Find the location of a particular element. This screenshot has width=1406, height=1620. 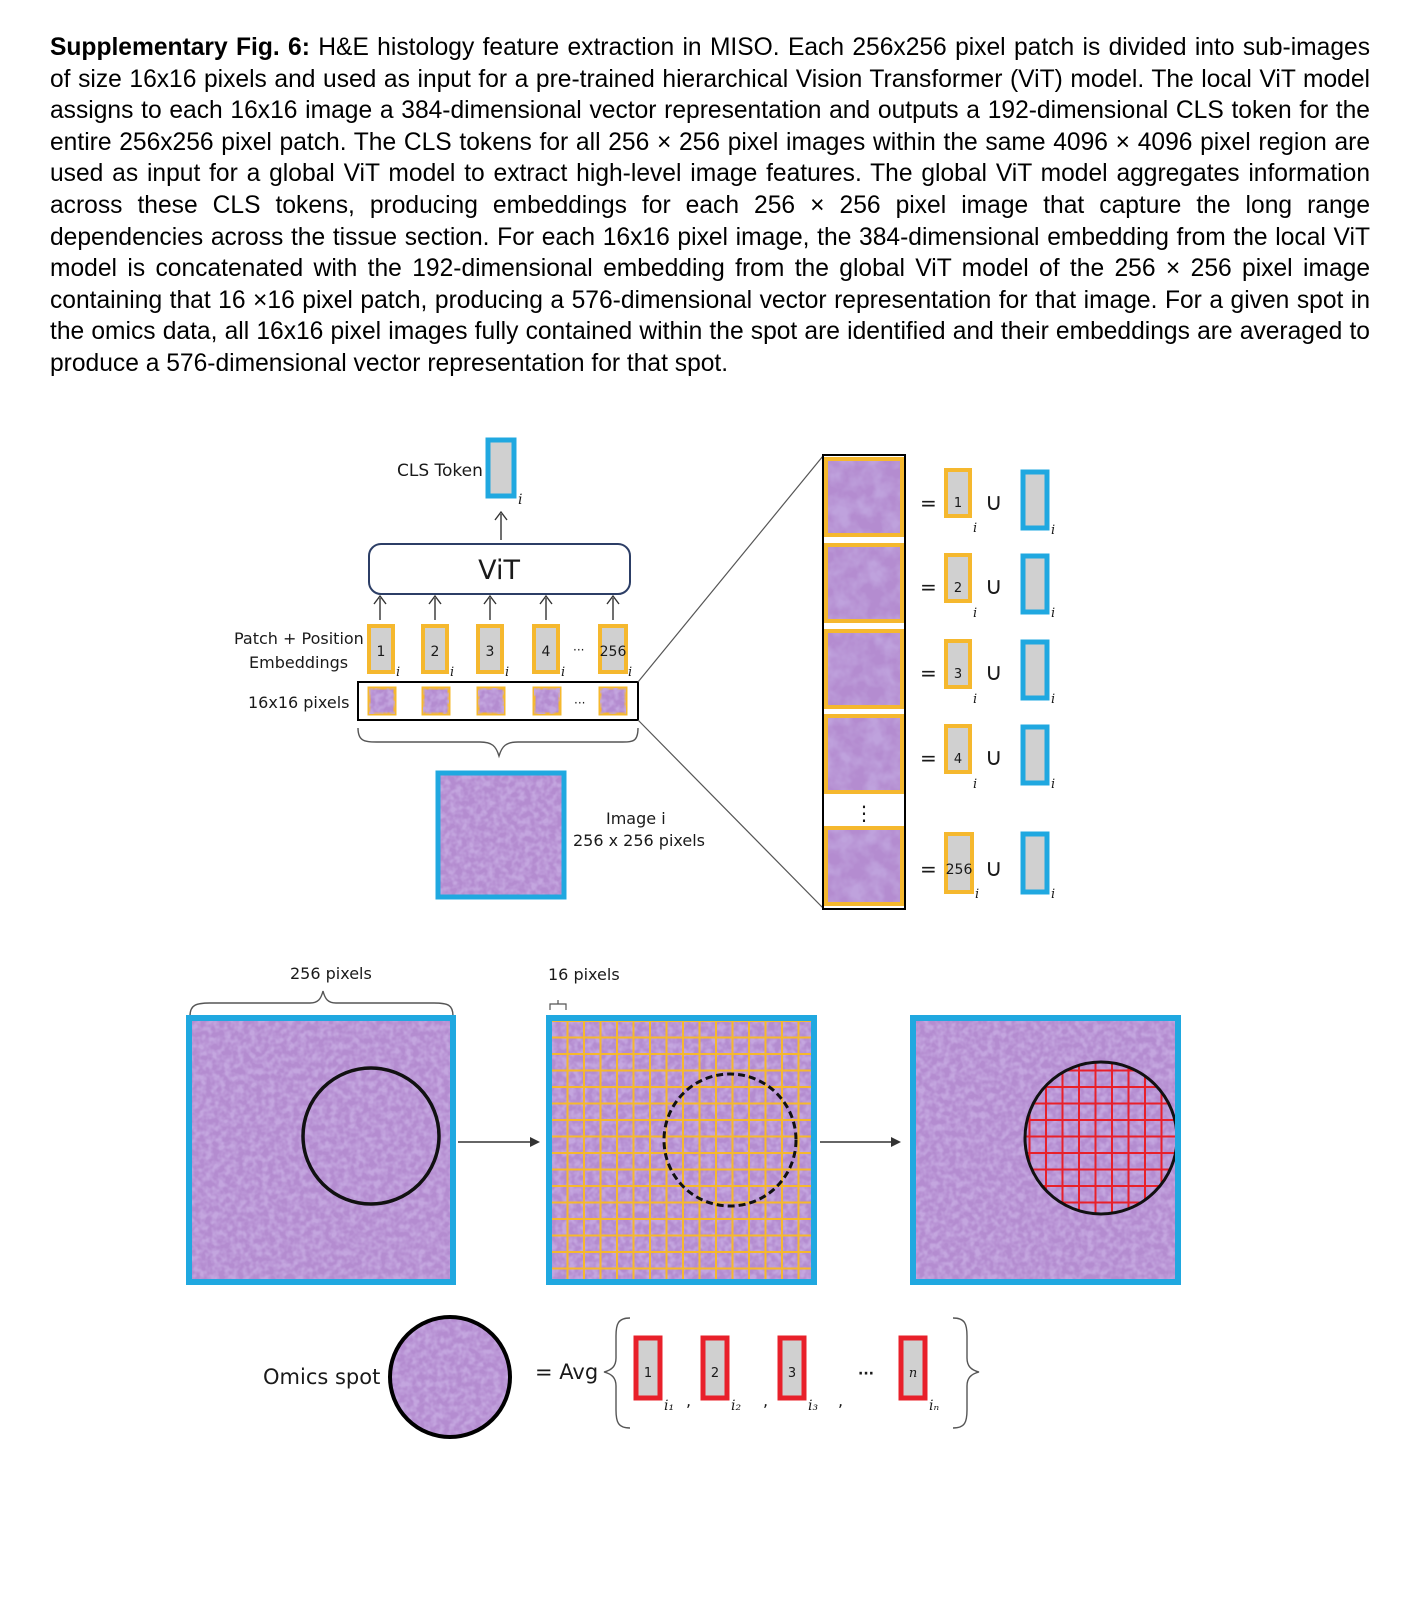

avg-token-3: 3 i₃ is located at coordinates (797, 1374).